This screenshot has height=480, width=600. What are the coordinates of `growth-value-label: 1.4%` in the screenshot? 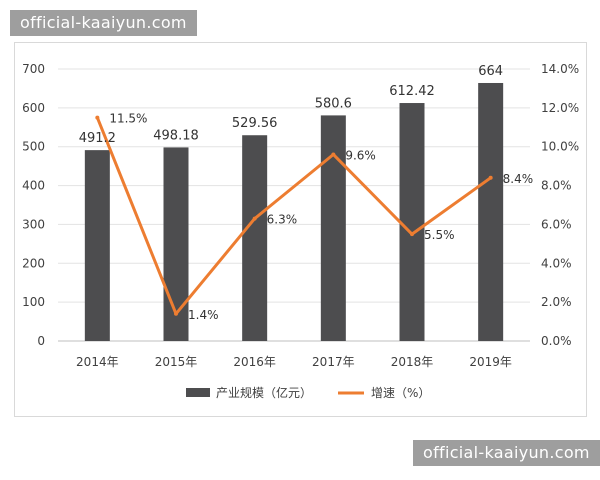 It's located at (203, 315).